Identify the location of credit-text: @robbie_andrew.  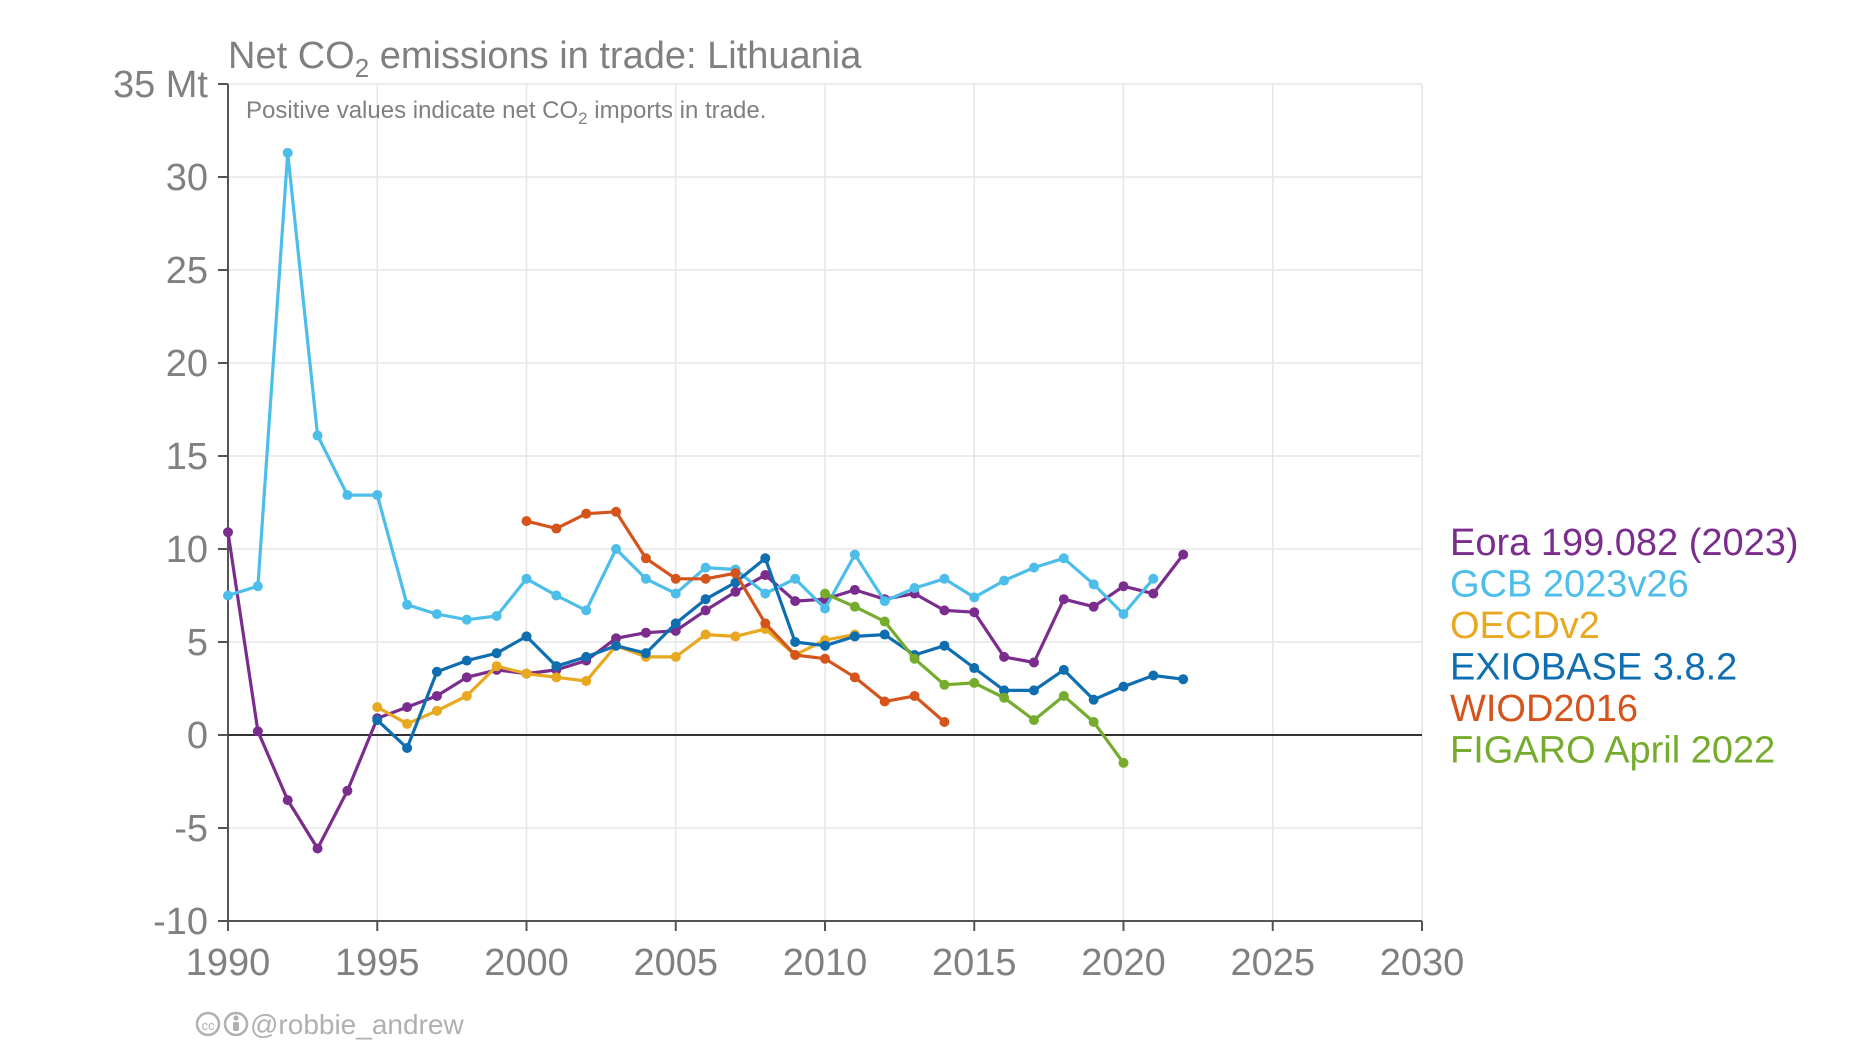
(357, 1024).